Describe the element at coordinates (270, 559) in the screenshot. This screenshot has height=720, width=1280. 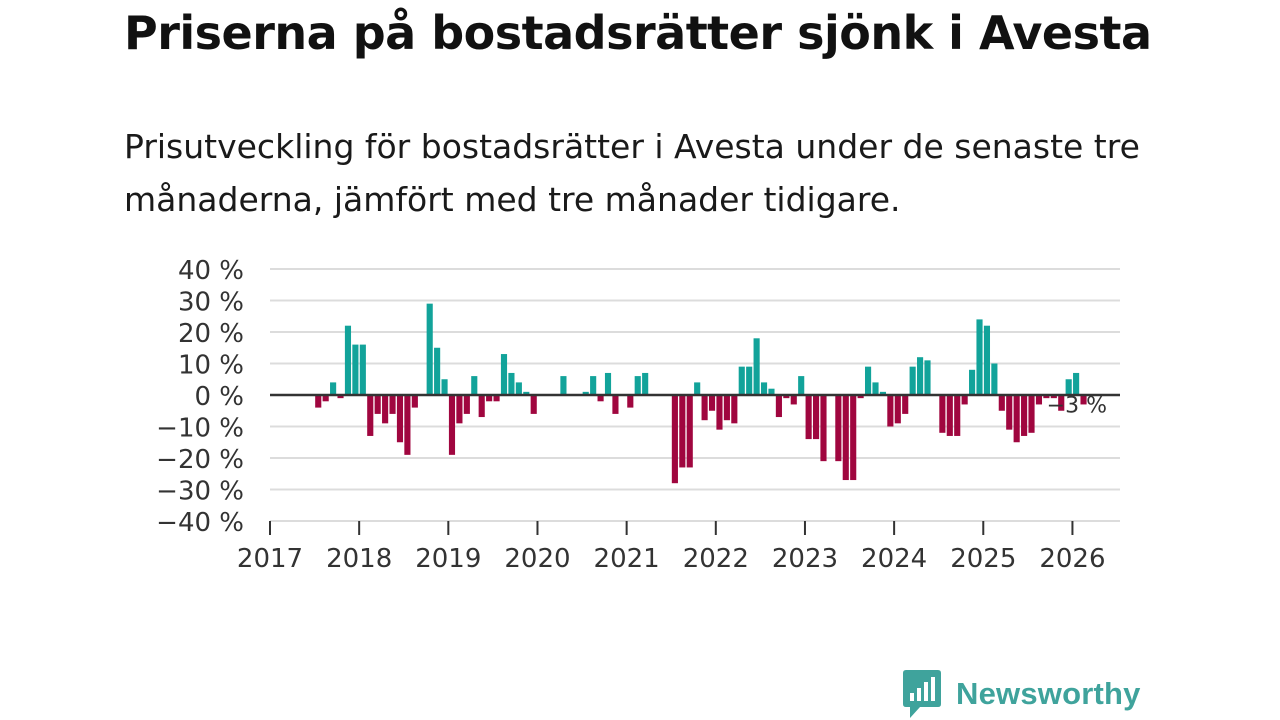
I see `x-tick-label: 2017` at that location.